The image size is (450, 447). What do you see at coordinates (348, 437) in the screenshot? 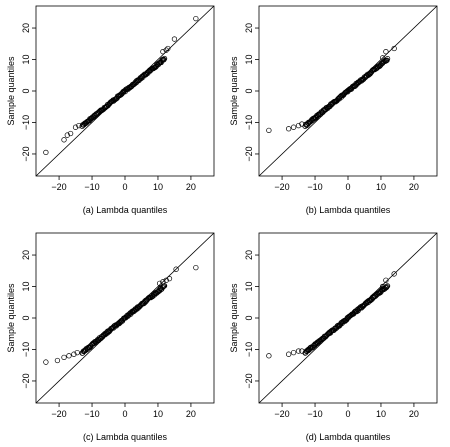
I see `panel-caption: (d) Lambda quantiles` at bounding box center [348, 437].